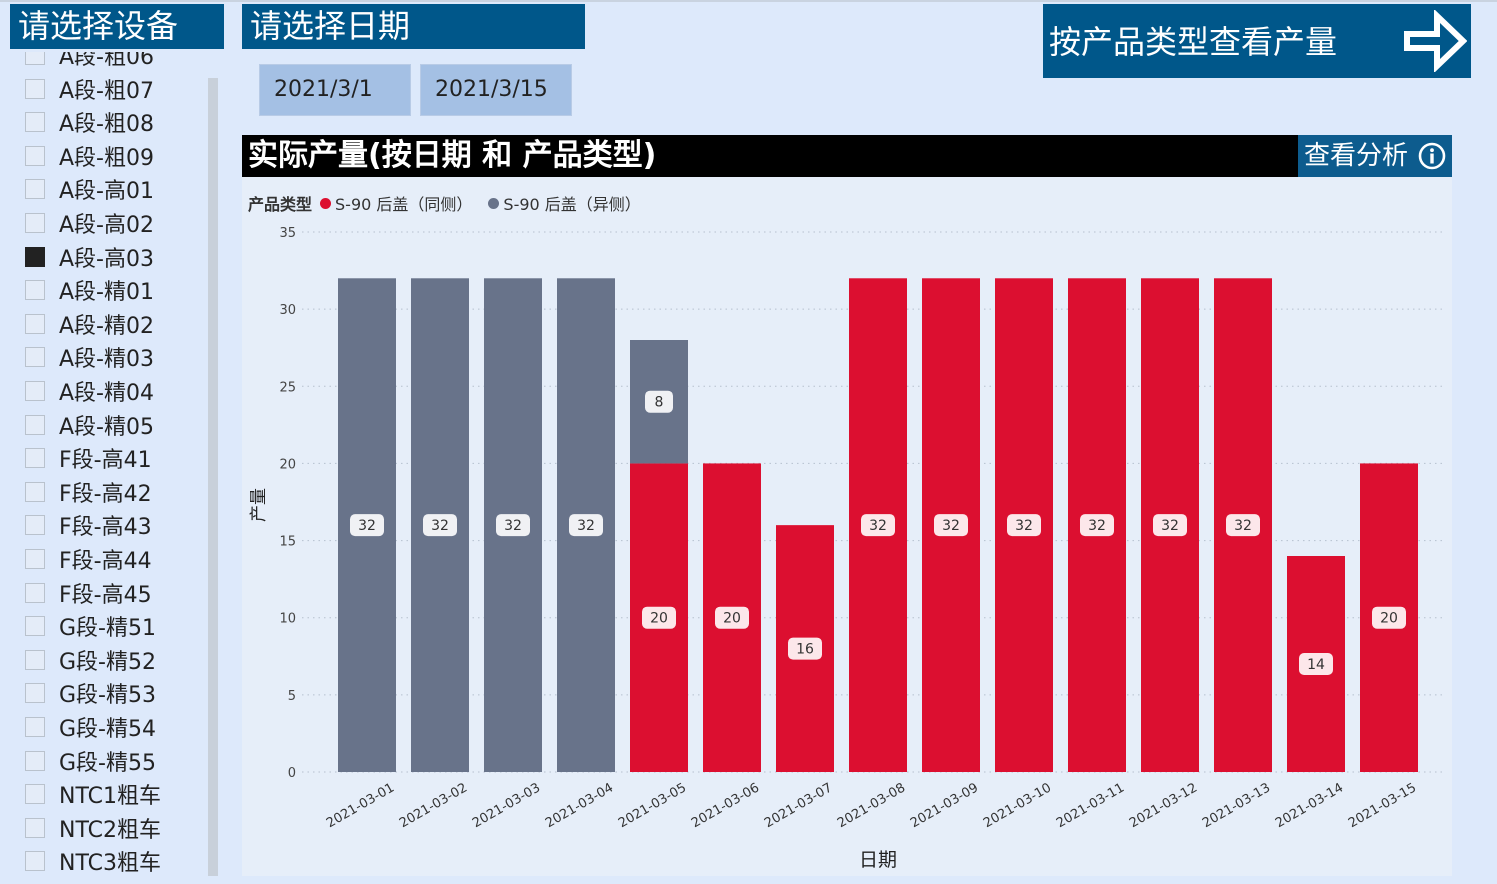 This screenshot has width=1497, height=884. I want to click on device-item: G段-精55, so click(90, 761).